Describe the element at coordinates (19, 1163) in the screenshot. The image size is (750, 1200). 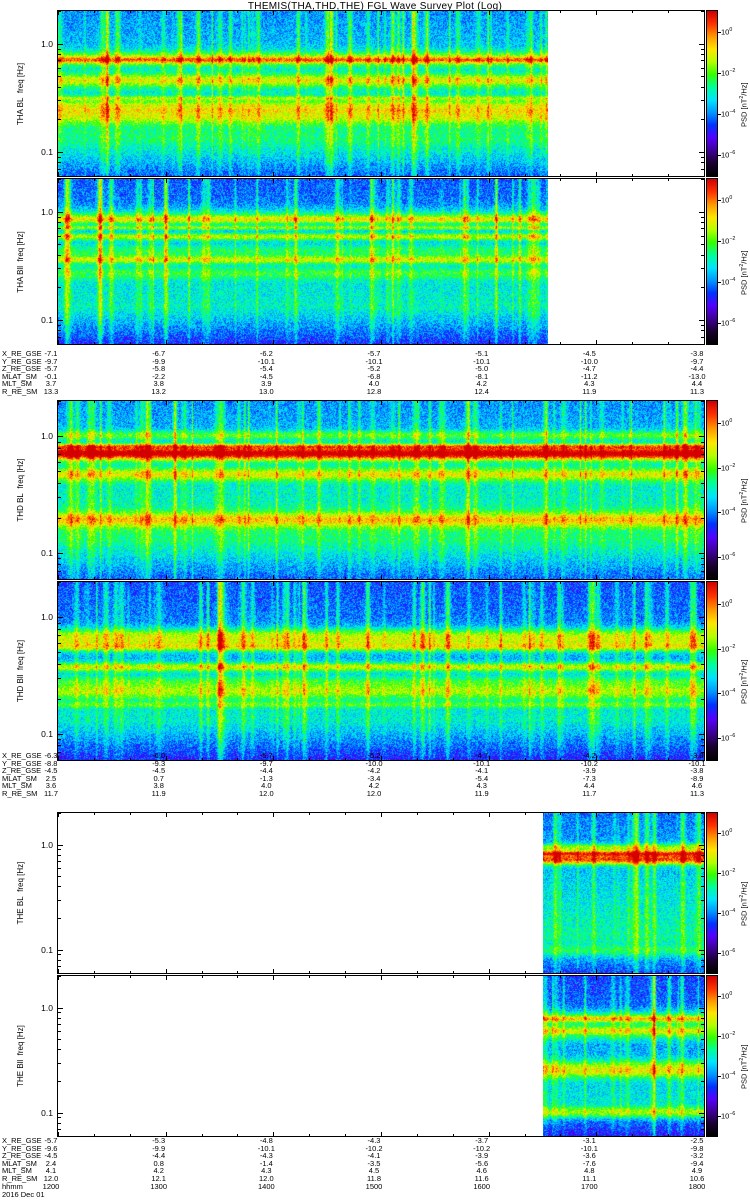
I see `annot-row-label-mlat_sm: MLAT_SM` at that location.